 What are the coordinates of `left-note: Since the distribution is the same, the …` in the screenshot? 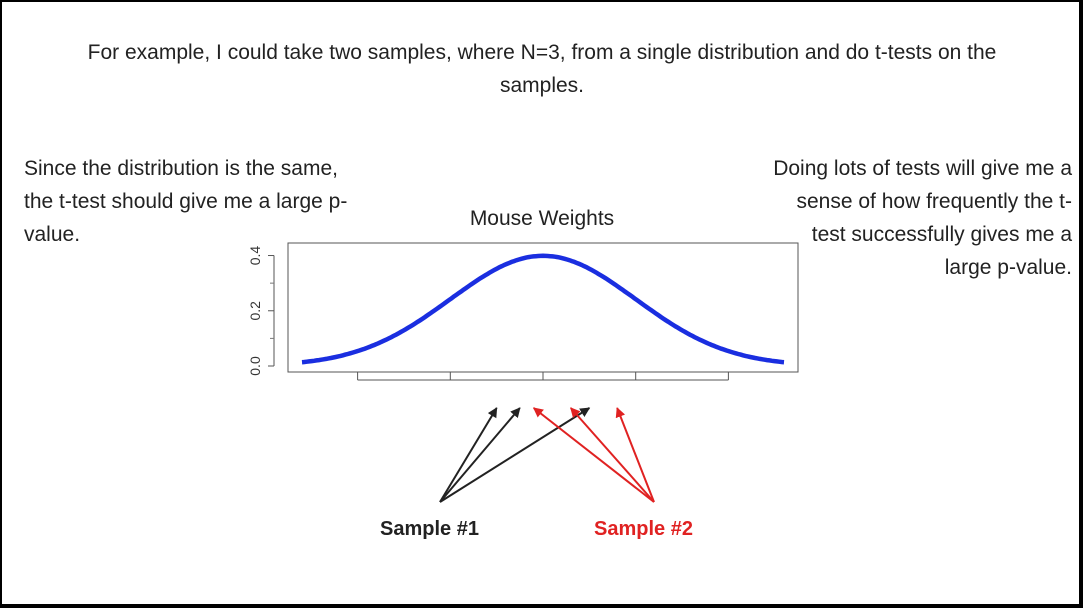 It's located at (186, 201).